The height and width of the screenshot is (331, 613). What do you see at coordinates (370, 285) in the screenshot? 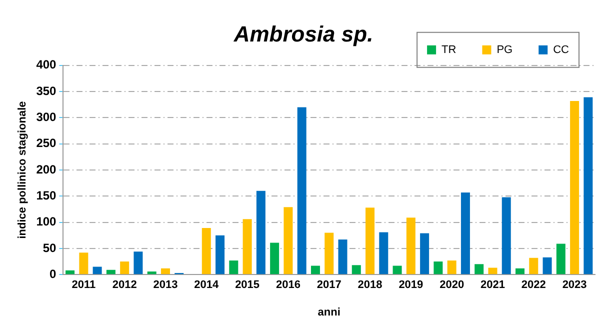
I see `x-tick-label: 2018` at bounding box center [370, 285].